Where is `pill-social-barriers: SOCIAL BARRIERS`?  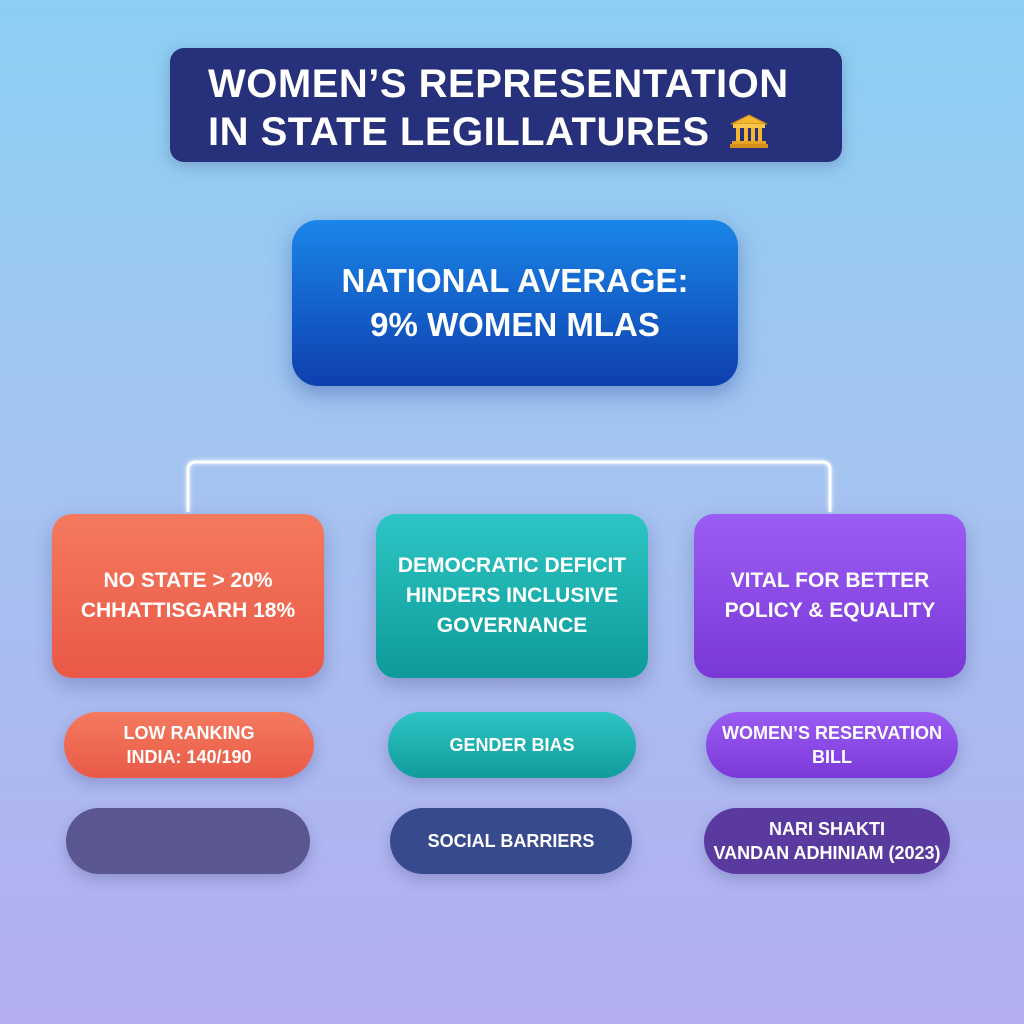
pill-social-barriers: SOCIAL BARRIERS is located at coordinates (511, 841).